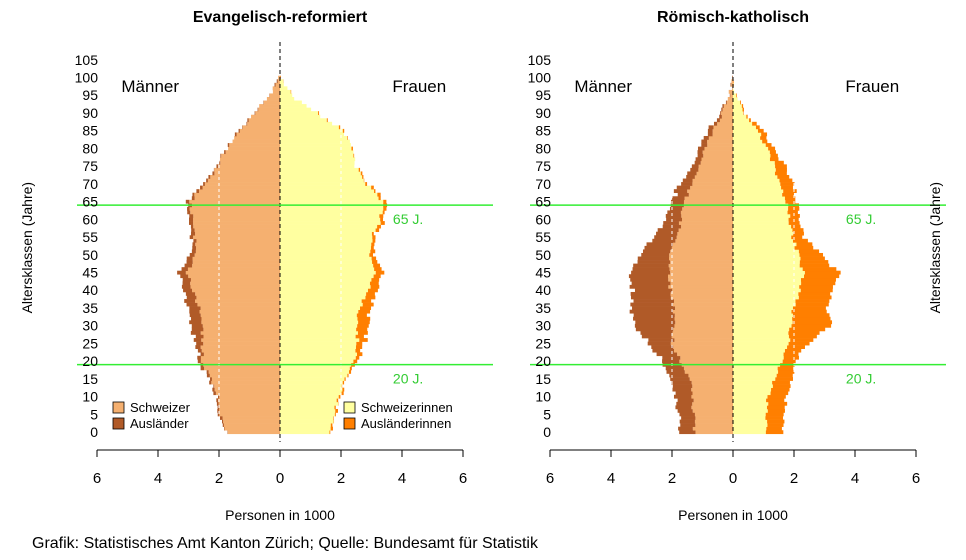 The image size is (966, 560). I want to click on y-tick-label: 5, so click(94, 414).